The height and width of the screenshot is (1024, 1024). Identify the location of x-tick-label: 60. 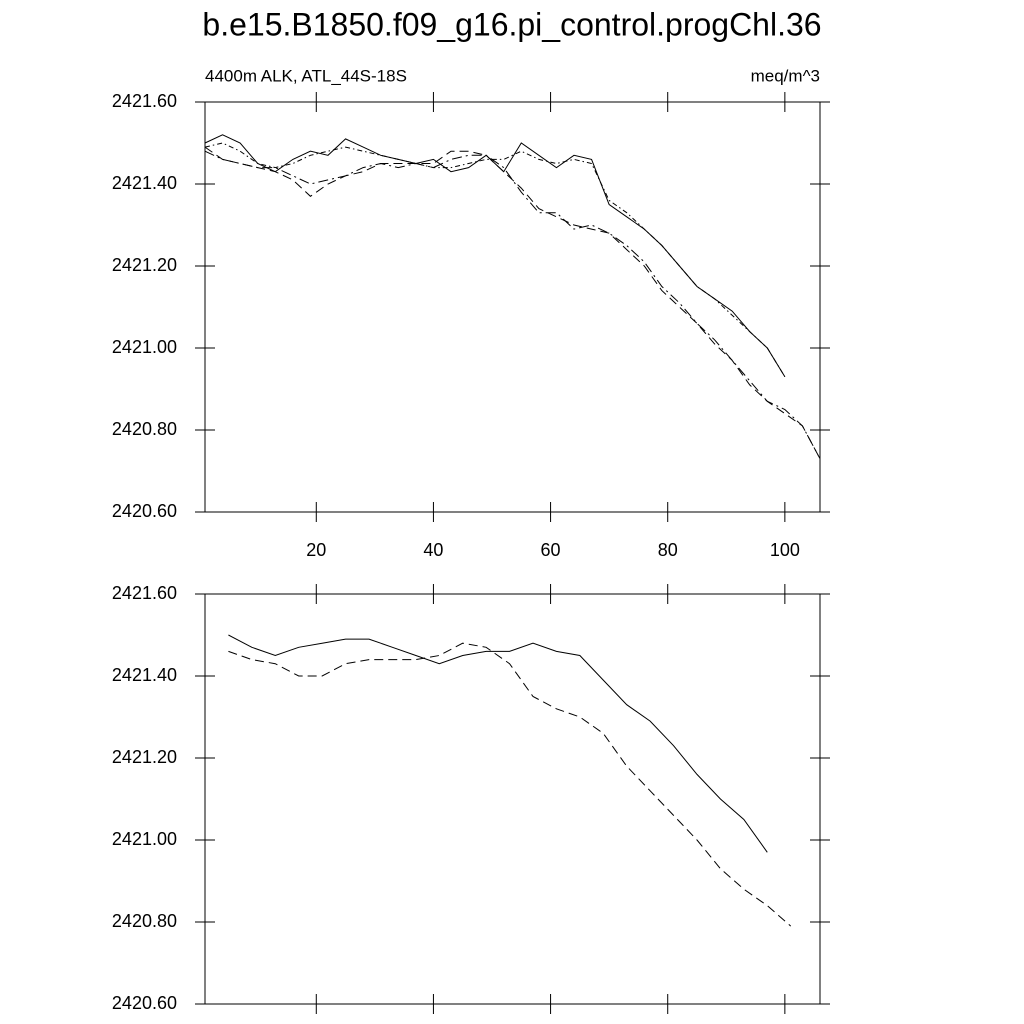
(551, 550).